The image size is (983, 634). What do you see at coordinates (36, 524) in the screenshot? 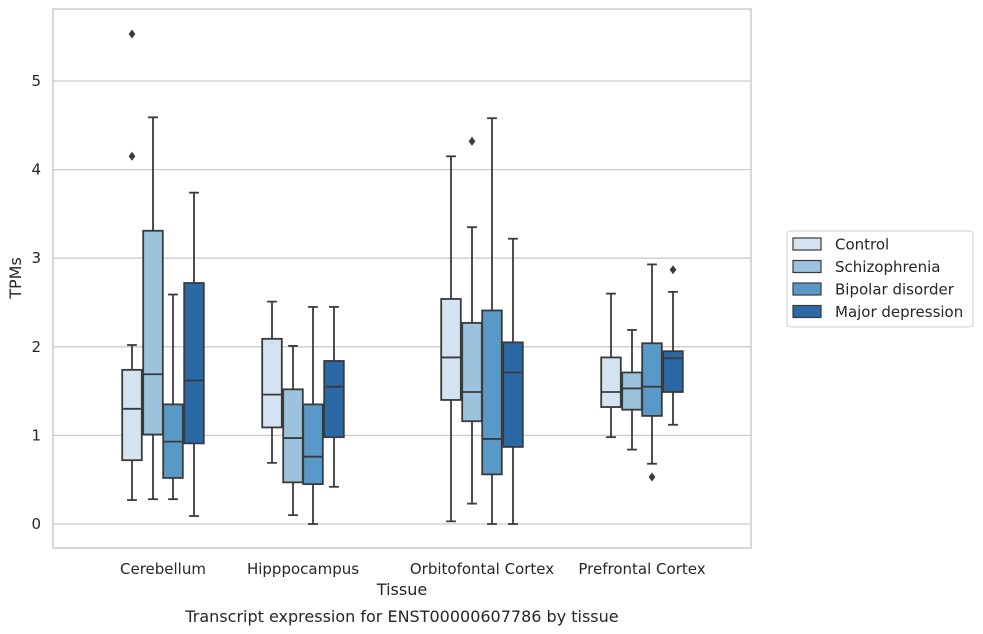
I see `y-tick-label: 0` at bounding box center [36, 524].